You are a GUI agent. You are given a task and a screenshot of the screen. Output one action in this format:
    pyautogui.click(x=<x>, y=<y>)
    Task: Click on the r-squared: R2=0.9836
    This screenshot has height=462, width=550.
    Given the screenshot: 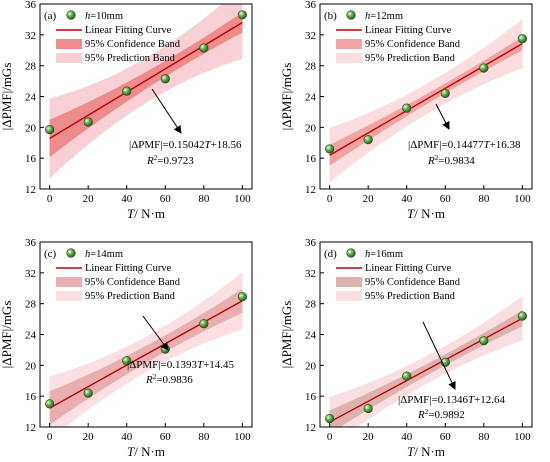 What is the action you would take?
    pyautogui.click(x=169, y=379)
    